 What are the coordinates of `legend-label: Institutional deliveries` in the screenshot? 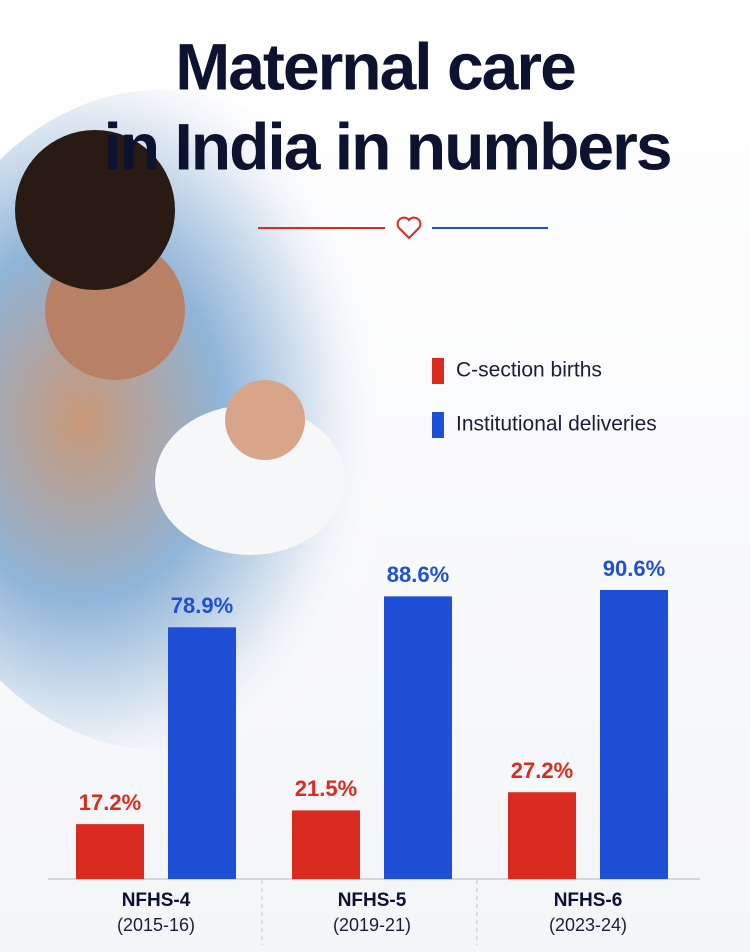 It's located at (556, 424).